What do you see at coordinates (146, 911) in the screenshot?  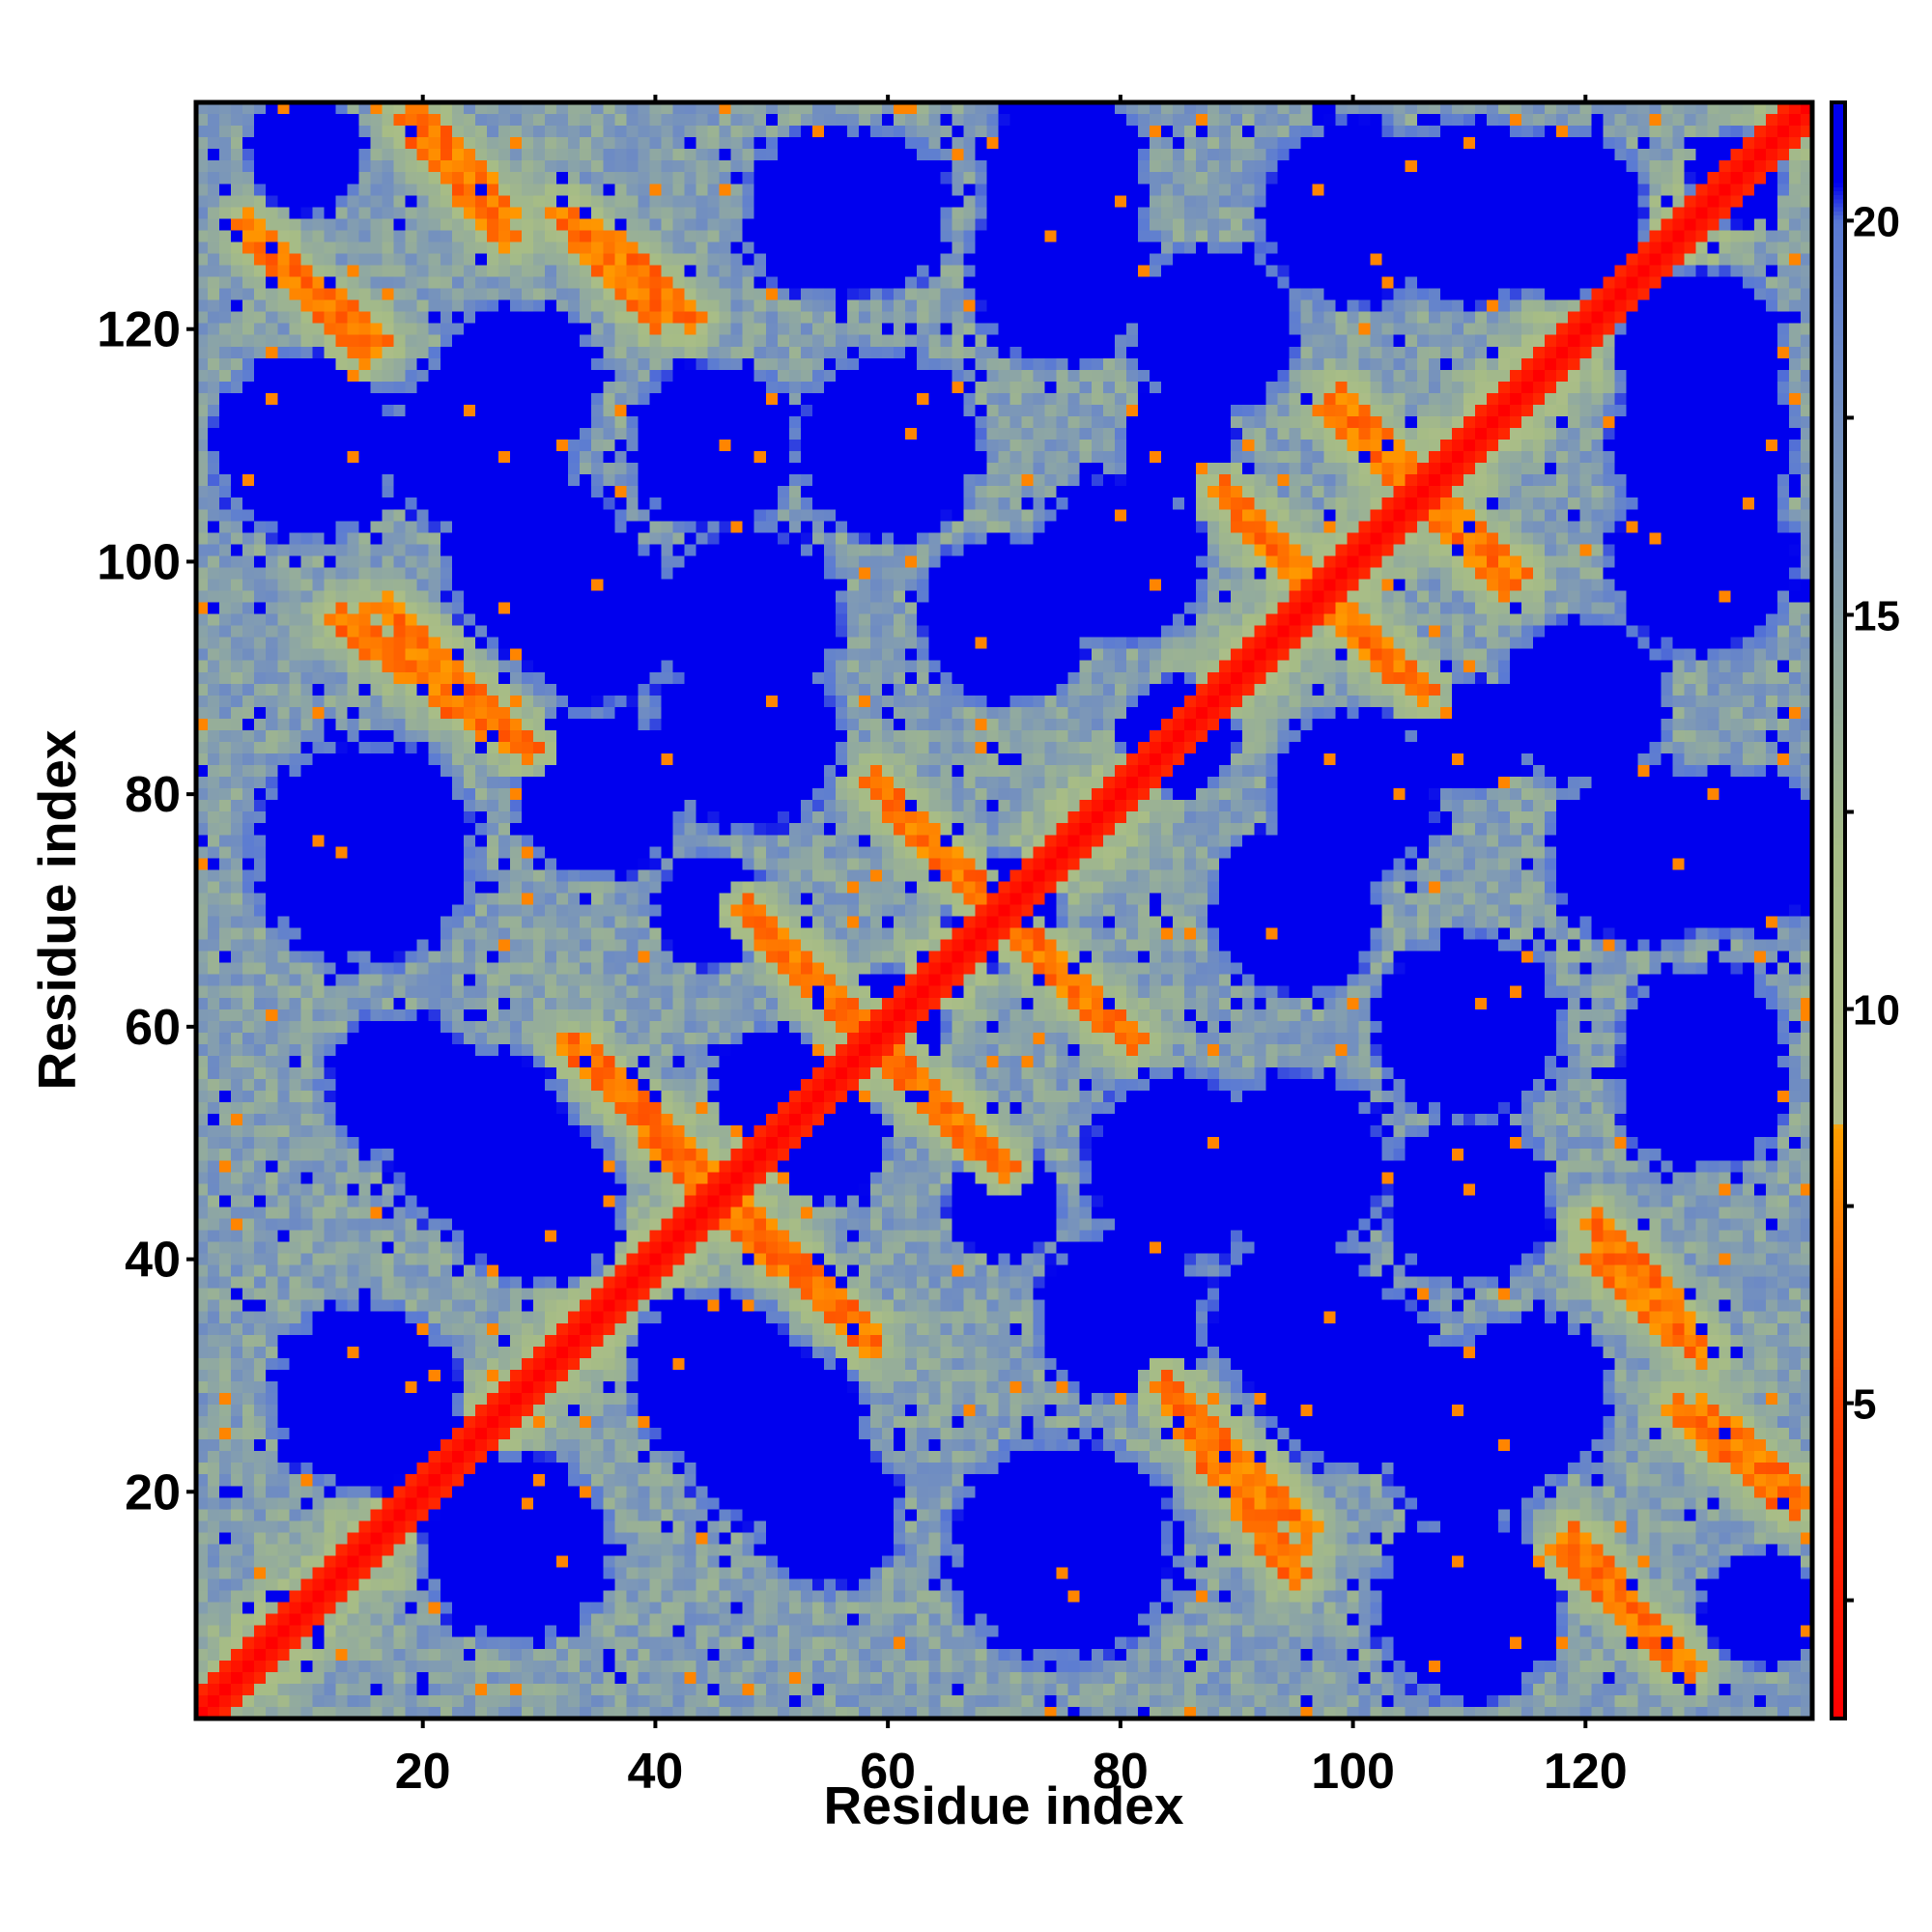 I see `y-axis-ticks: 20 40 60 80 100 120` at bounding box center [146, 911].